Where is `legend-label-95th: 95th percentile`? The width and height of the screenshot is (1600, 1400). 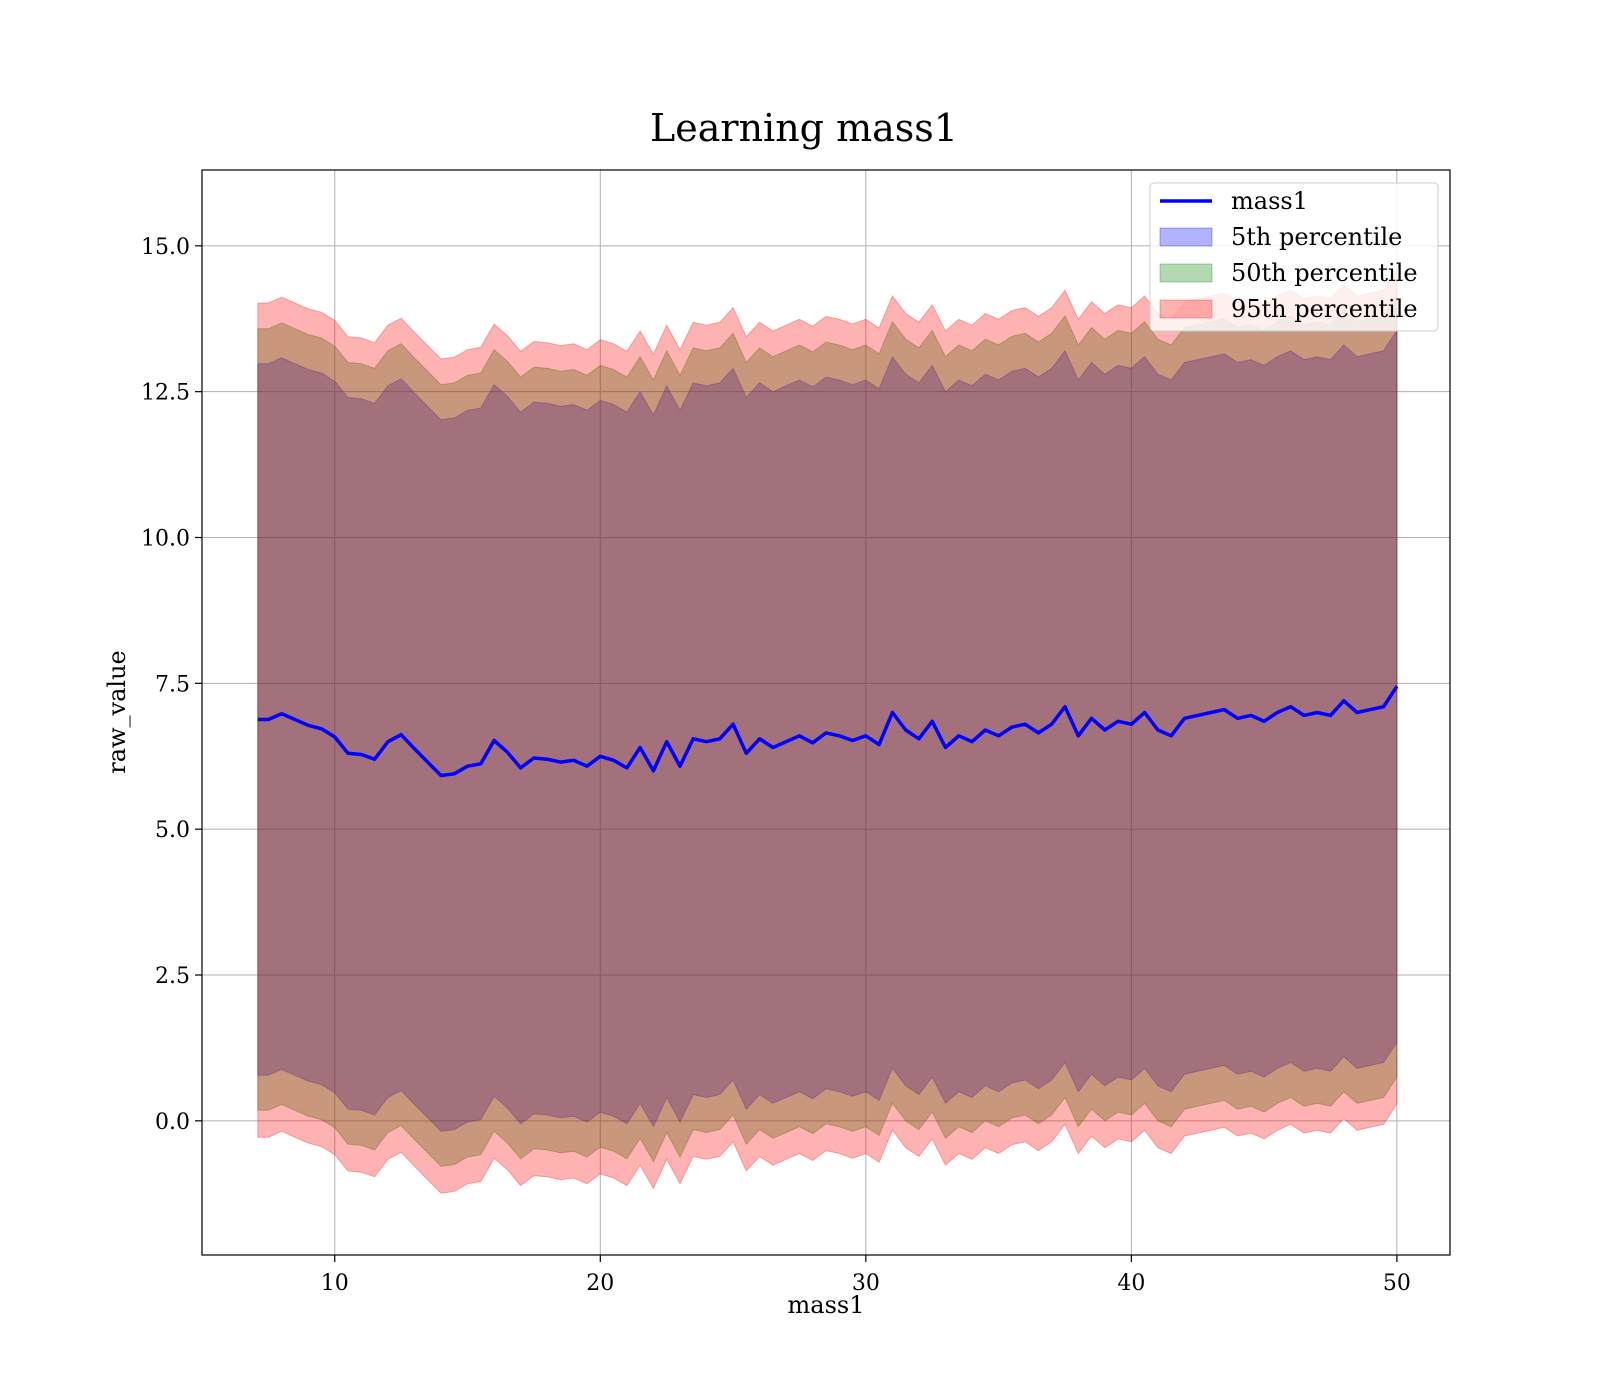
legend-label-95th: 95th percentile is located at coordinates (1324, 309).